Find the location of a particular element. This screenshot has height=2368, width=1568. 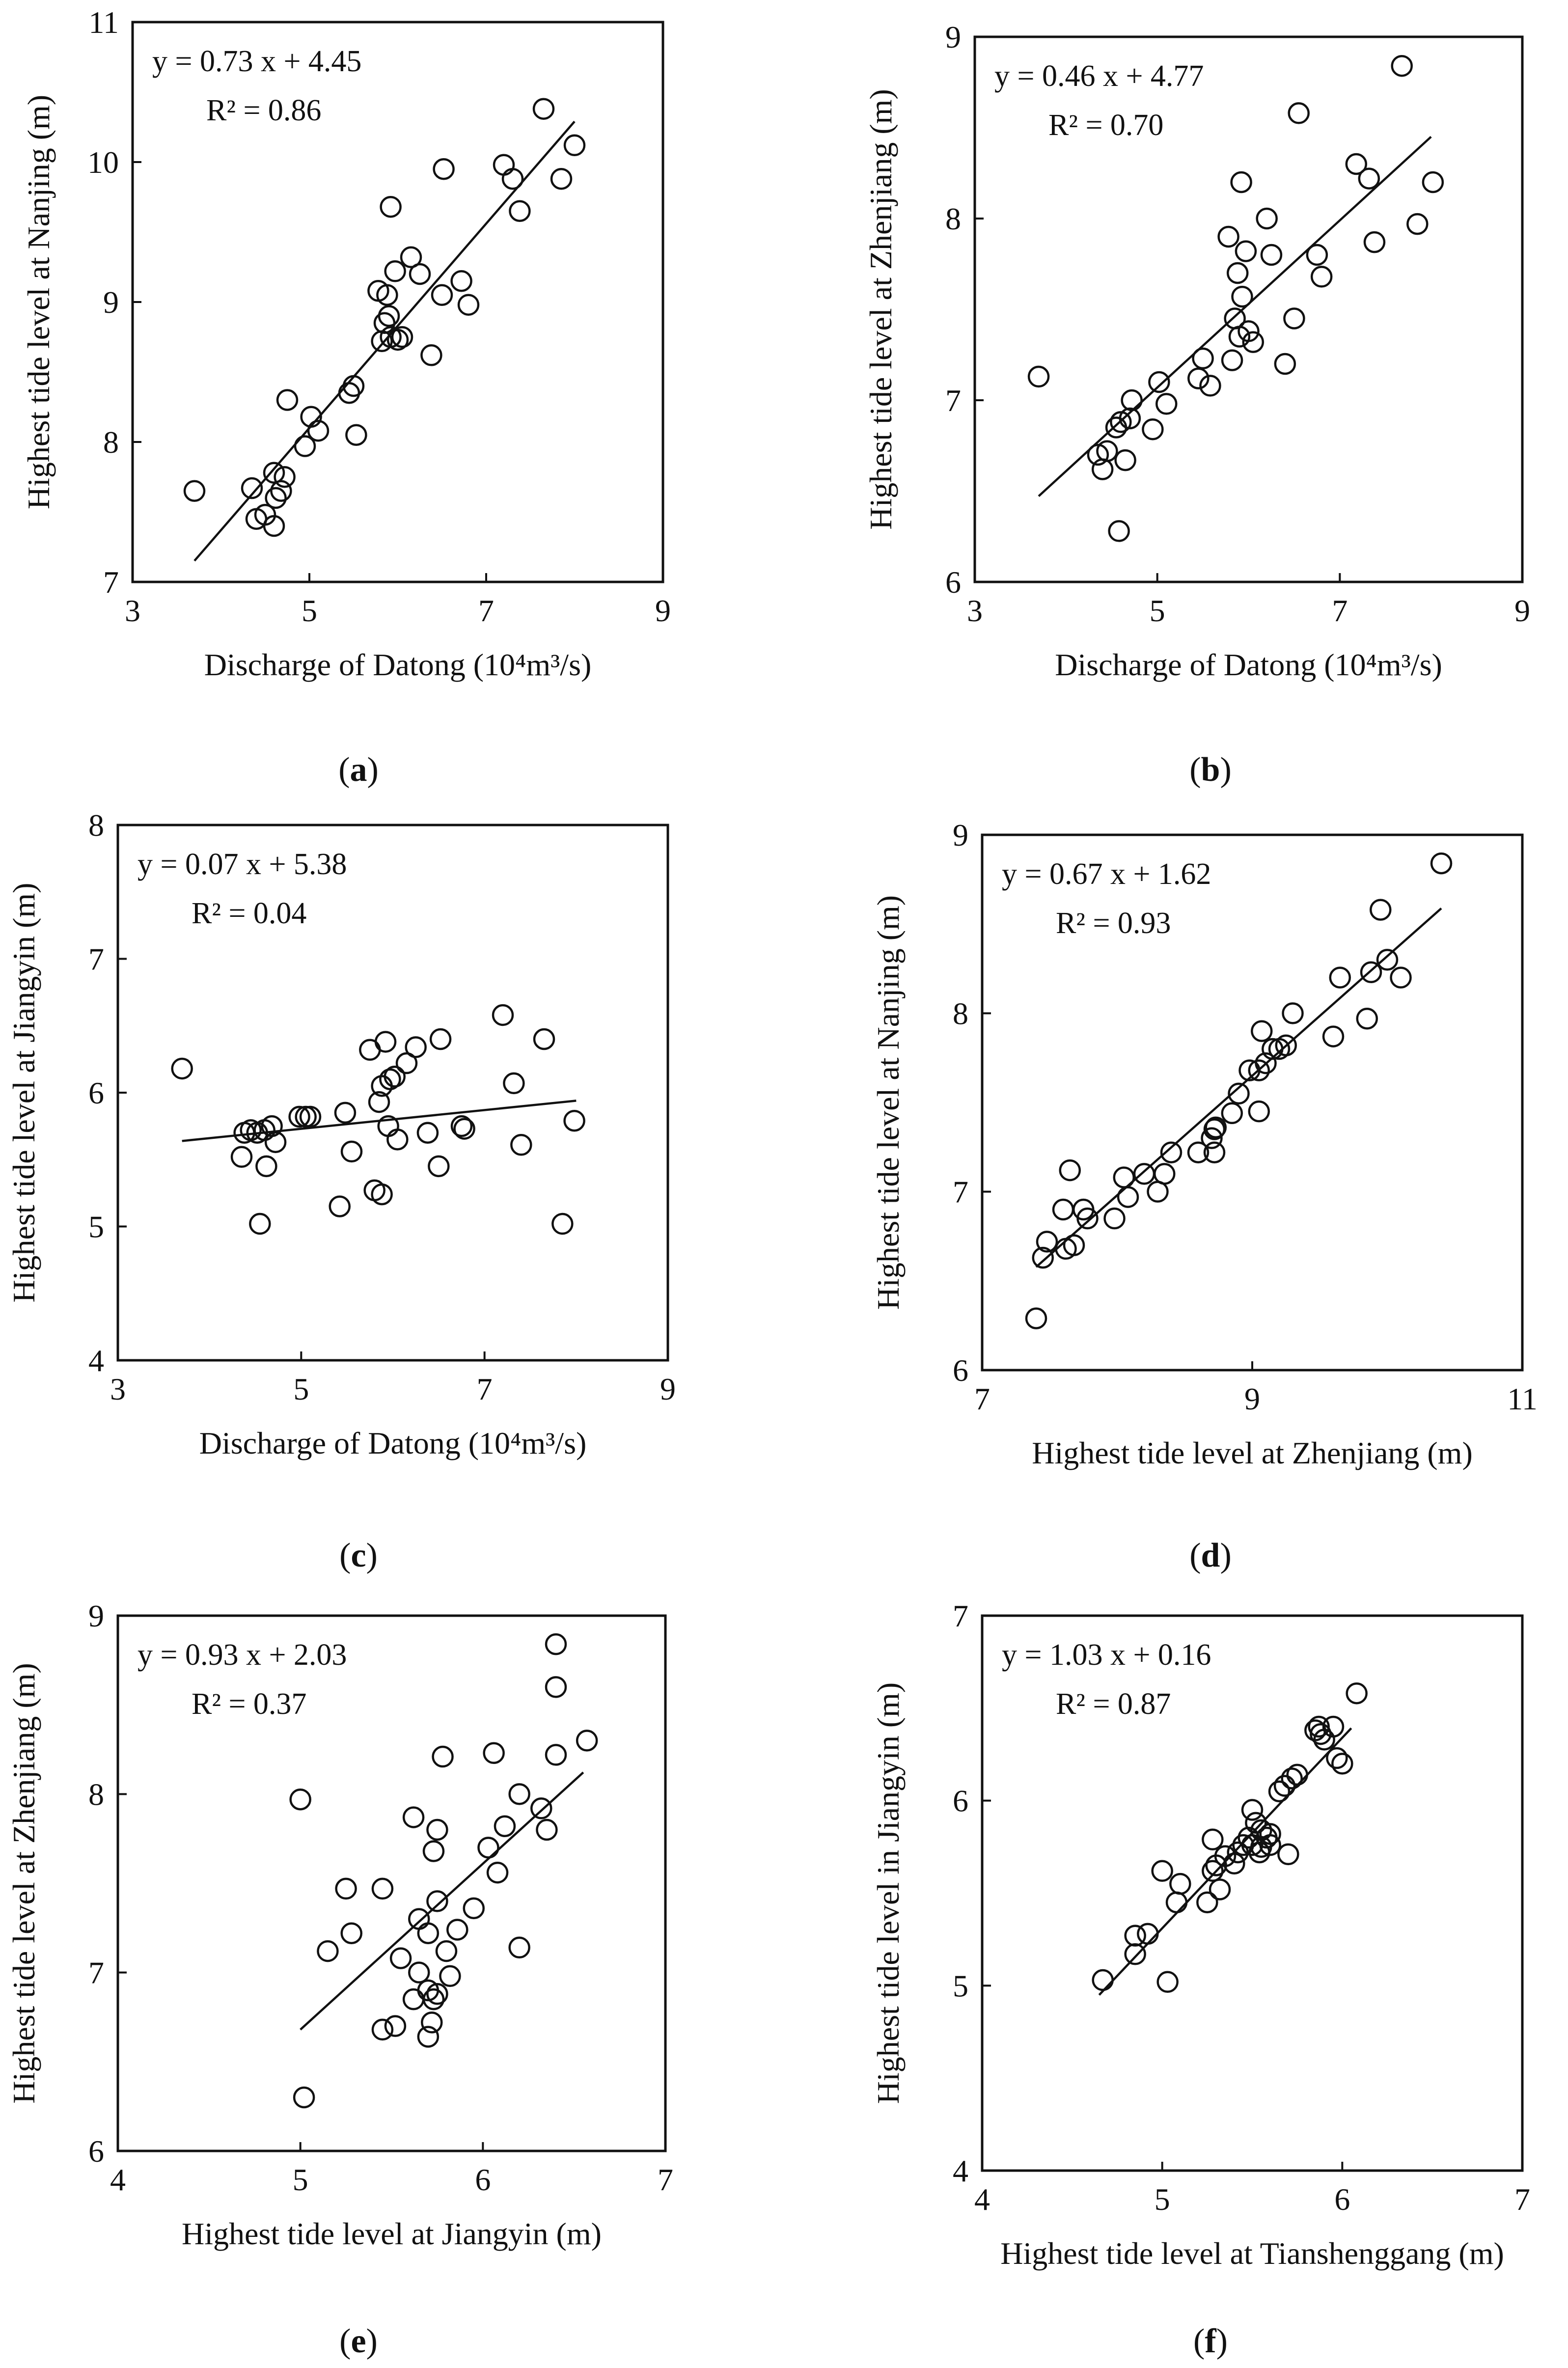

y-tick-label: 9 is located at coordinates (953, 38).